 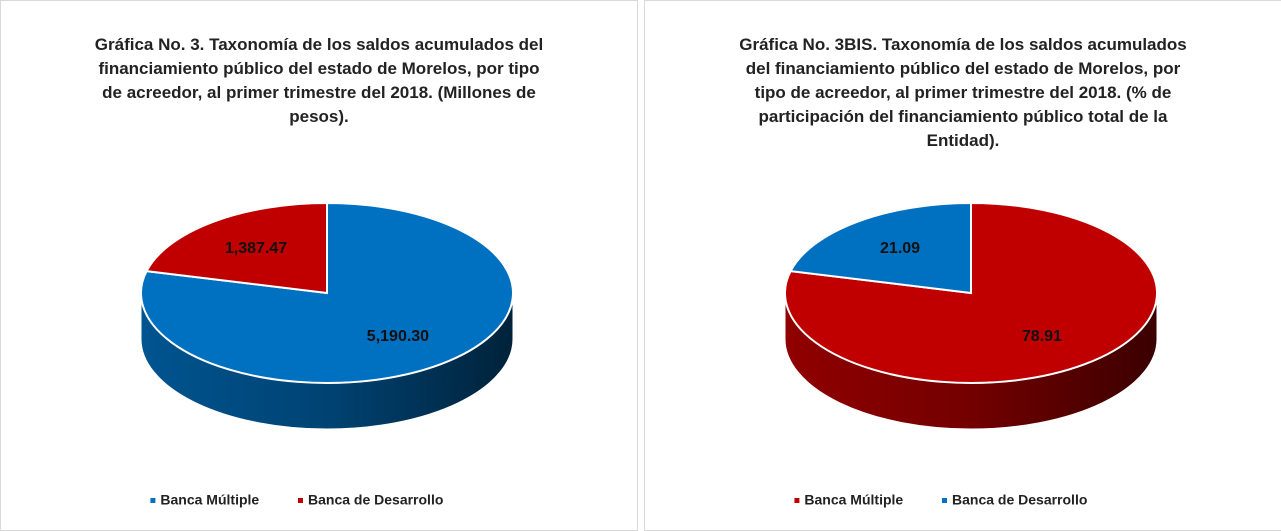 What do you see at coordinates (900, 248) in the screenshot?
I see `data-label: 21.09` at bounding box center [900, 248].